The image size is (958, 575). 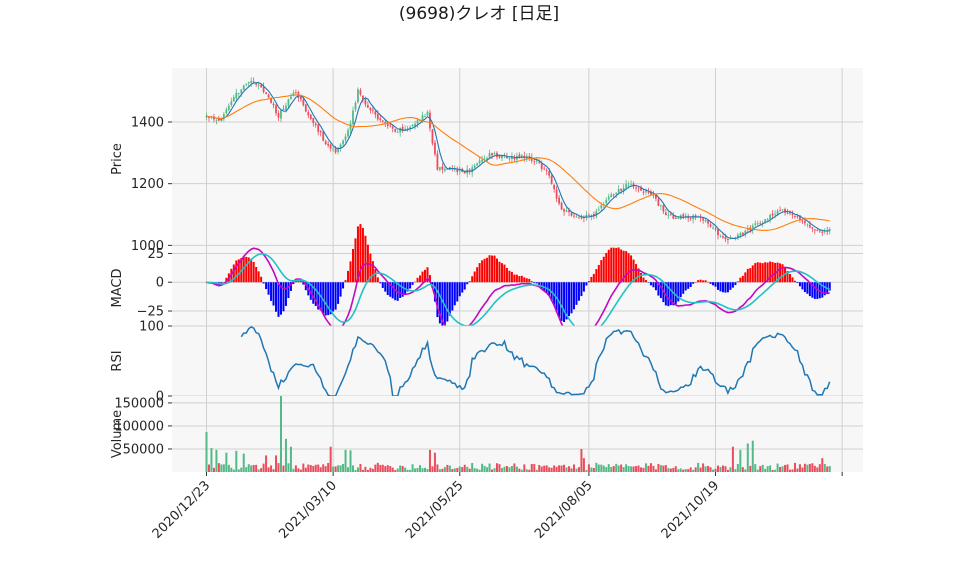 What do you see at coordinates (564, 510) in the screenshot?
I see `xtick-label-3: 2021/08/05` at bounding box center [564, 510].